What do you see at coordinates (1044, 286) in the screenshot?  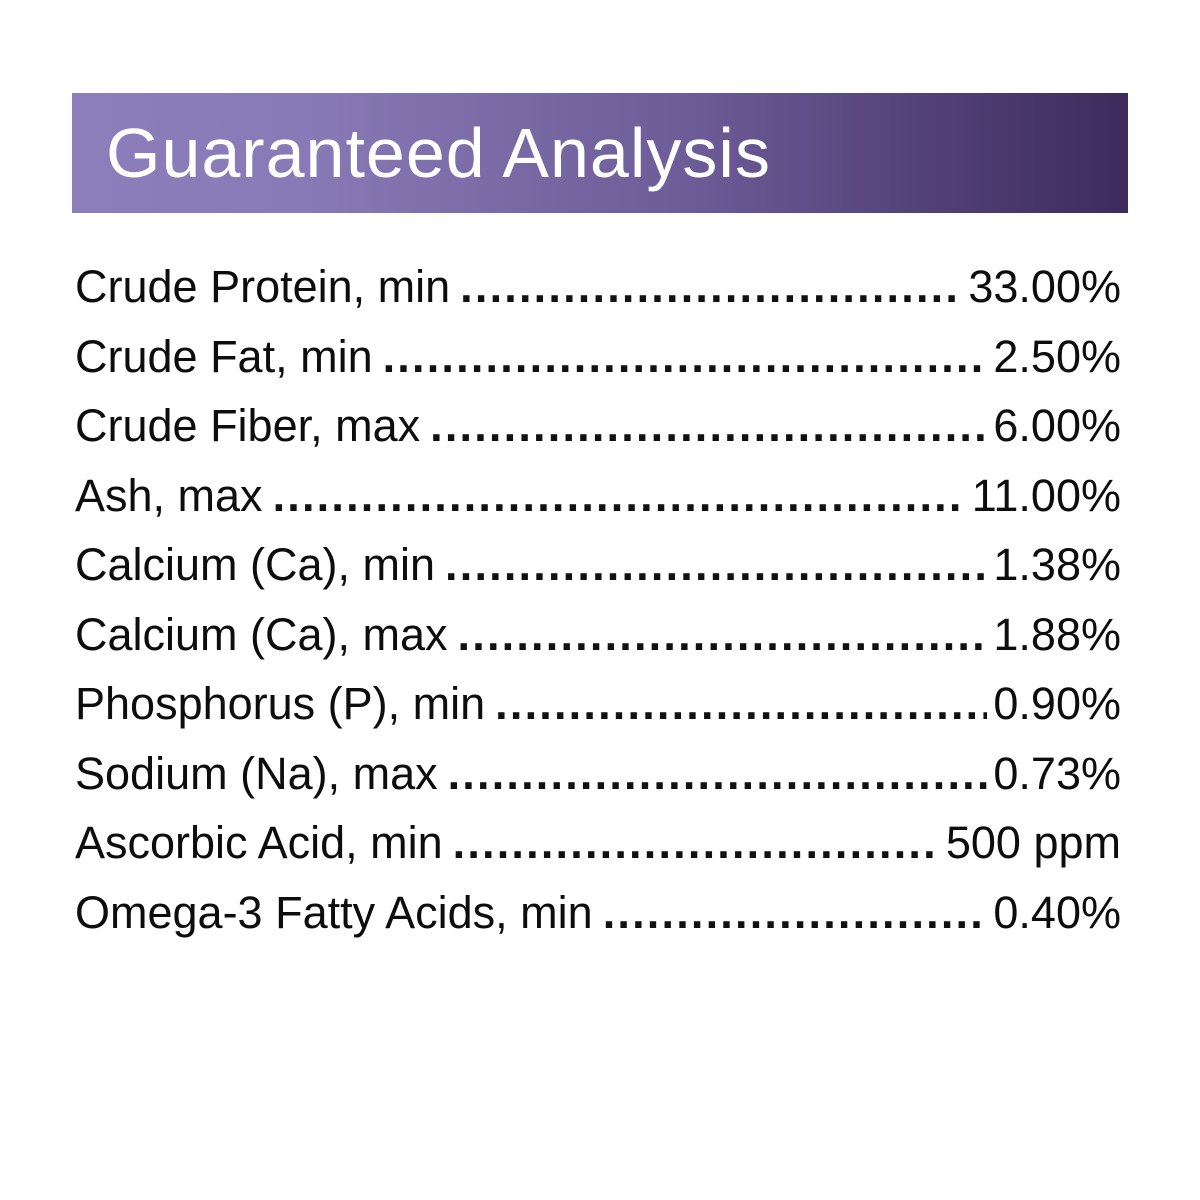 I see `nutrient-value: 33.00%` at bounding box center [1044, 286].